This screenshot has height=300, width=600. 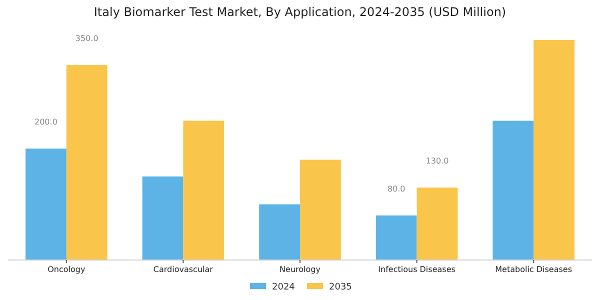 What do you see at coordinates (300, 12) in the screenshot?
I see `chart-title: Italy Biomarker Test Market, By Application, 2024-2035 (USD Million)` at bounding box center [300, 12].